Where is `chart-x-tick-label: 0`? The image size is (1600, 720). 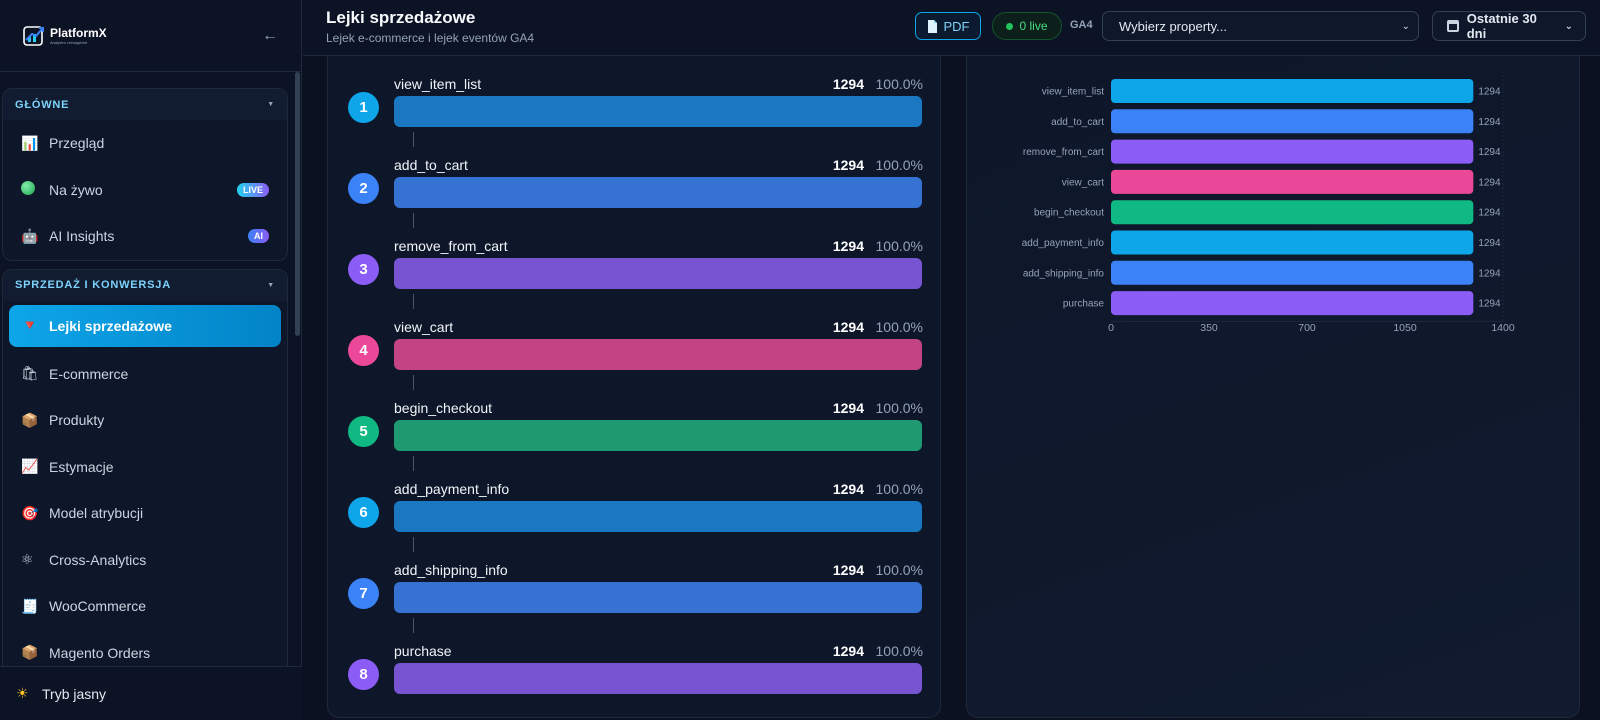 chart-x-tick-label: 0 is located at coordinates (1111, 328).